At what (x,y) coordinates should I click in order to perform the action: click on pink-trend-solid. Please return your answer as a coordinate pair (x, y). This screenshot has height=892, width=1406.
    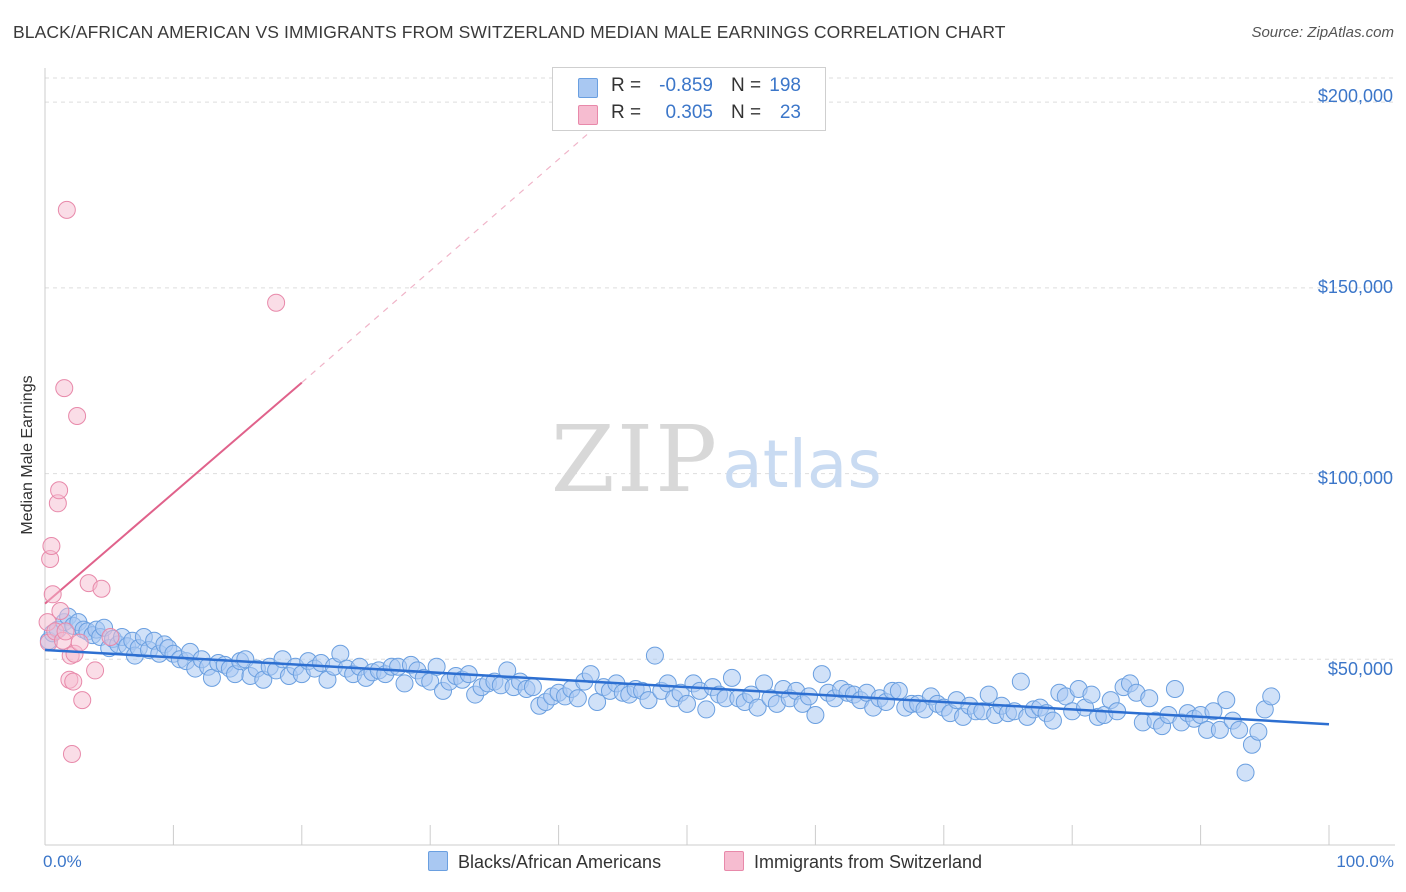
    Looking at the image, I should click on (173, 493).